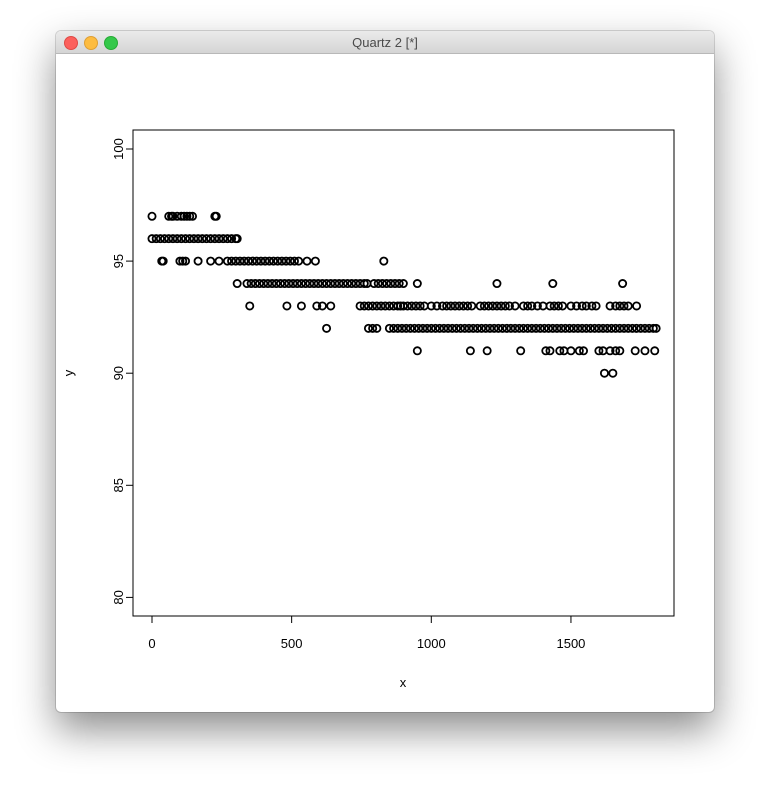 This screenshot has height=792, width=770. I want to click on x-tick-label: 500, so click(292, 643).